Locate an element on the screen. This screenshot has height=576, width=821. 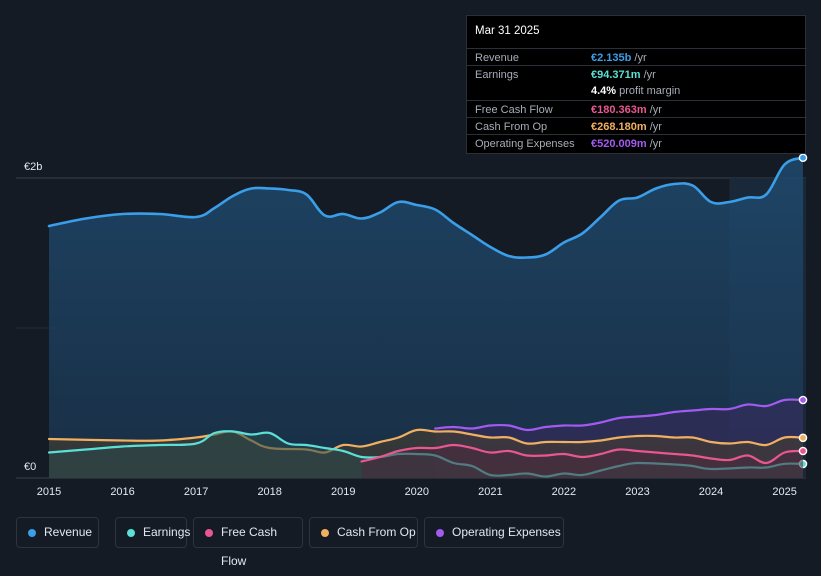
x-tick-label: 2017 is located at coordinates (196, 492).